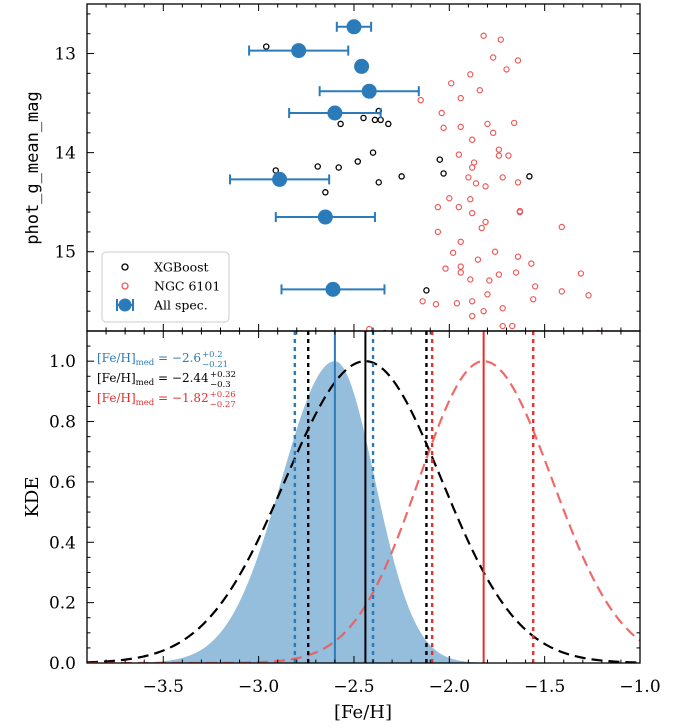 The height and width of the screenshot is (728, 687). Describe the element at coordinates (125, 267) in the screenshot. I see `legend-marker-xgboost` at that location.